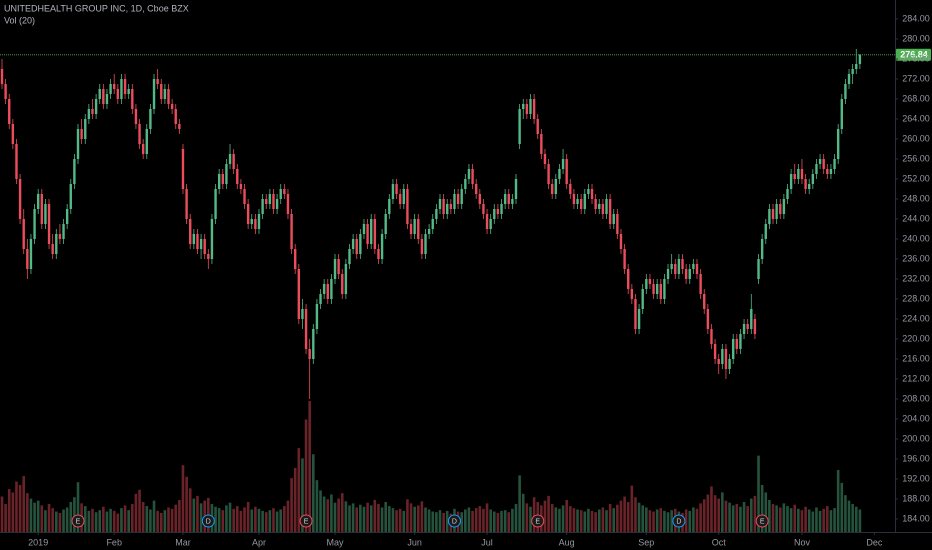  What do you see at coordinates (916, 358) in the screenshot?
I see `y-tick-label: 216.00` at bounding box center [916, 358].